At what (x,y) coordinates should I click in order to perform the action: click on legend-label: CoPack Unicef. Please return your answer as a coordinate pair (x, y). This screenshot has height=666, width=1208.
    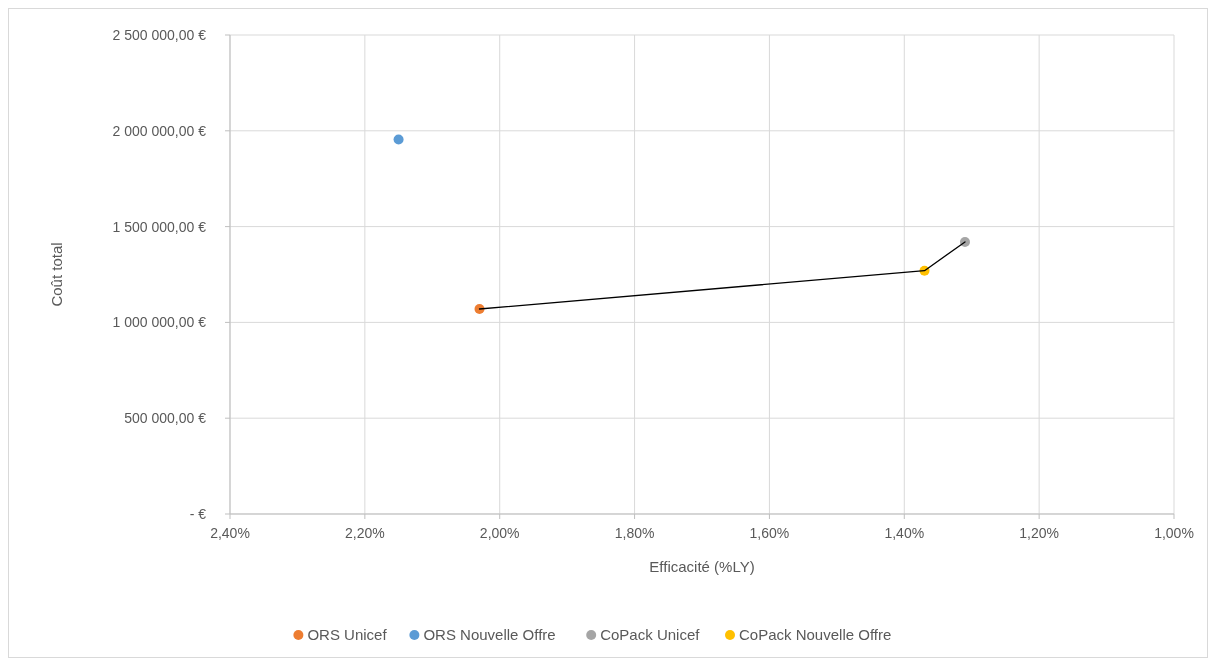
    Looking at the image, I should click on (650, 634).